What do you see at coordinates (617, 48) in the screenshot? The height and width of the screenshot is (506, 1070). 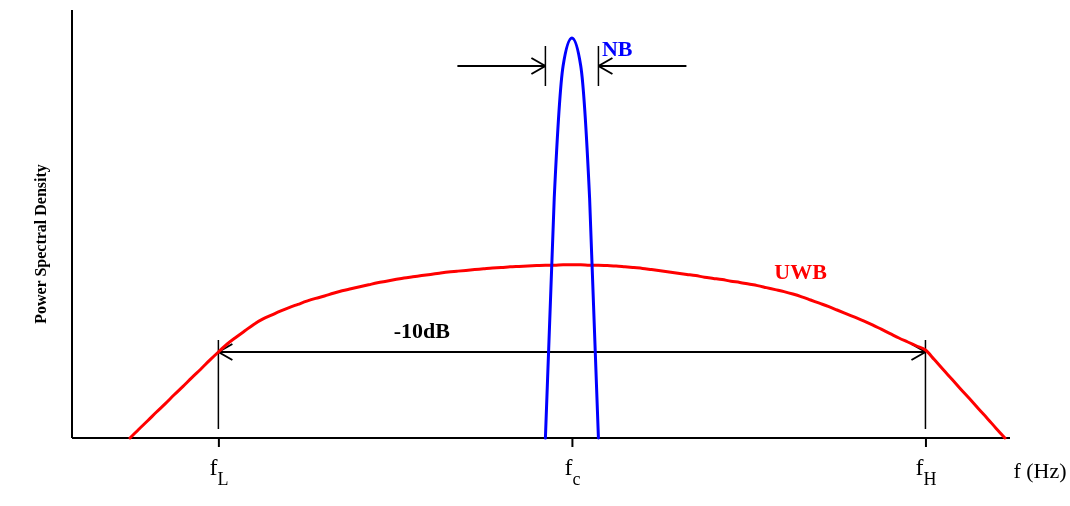 I see `series-label: NB` at bounding box center [617, 48].